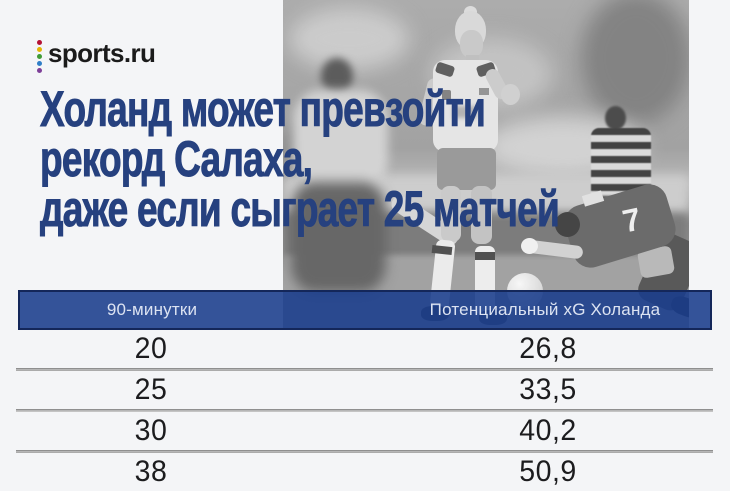  I want to click on column-header-minutes: 90-минутки, so click(152, 309).